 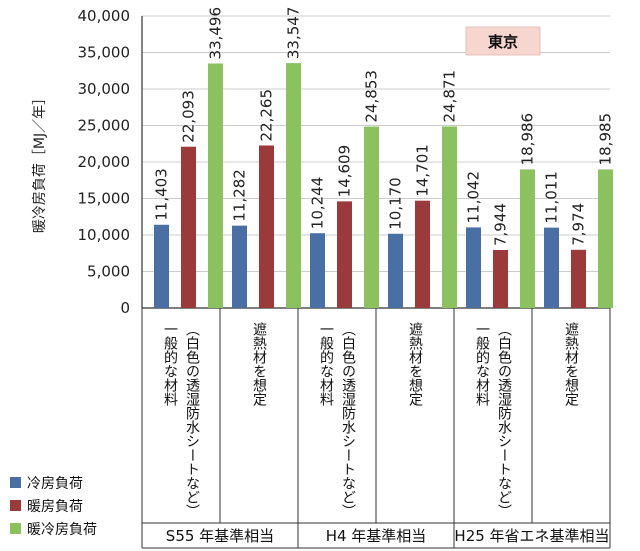 I want to click on y-tick-label: 5,000, so click(x=108, y=272).